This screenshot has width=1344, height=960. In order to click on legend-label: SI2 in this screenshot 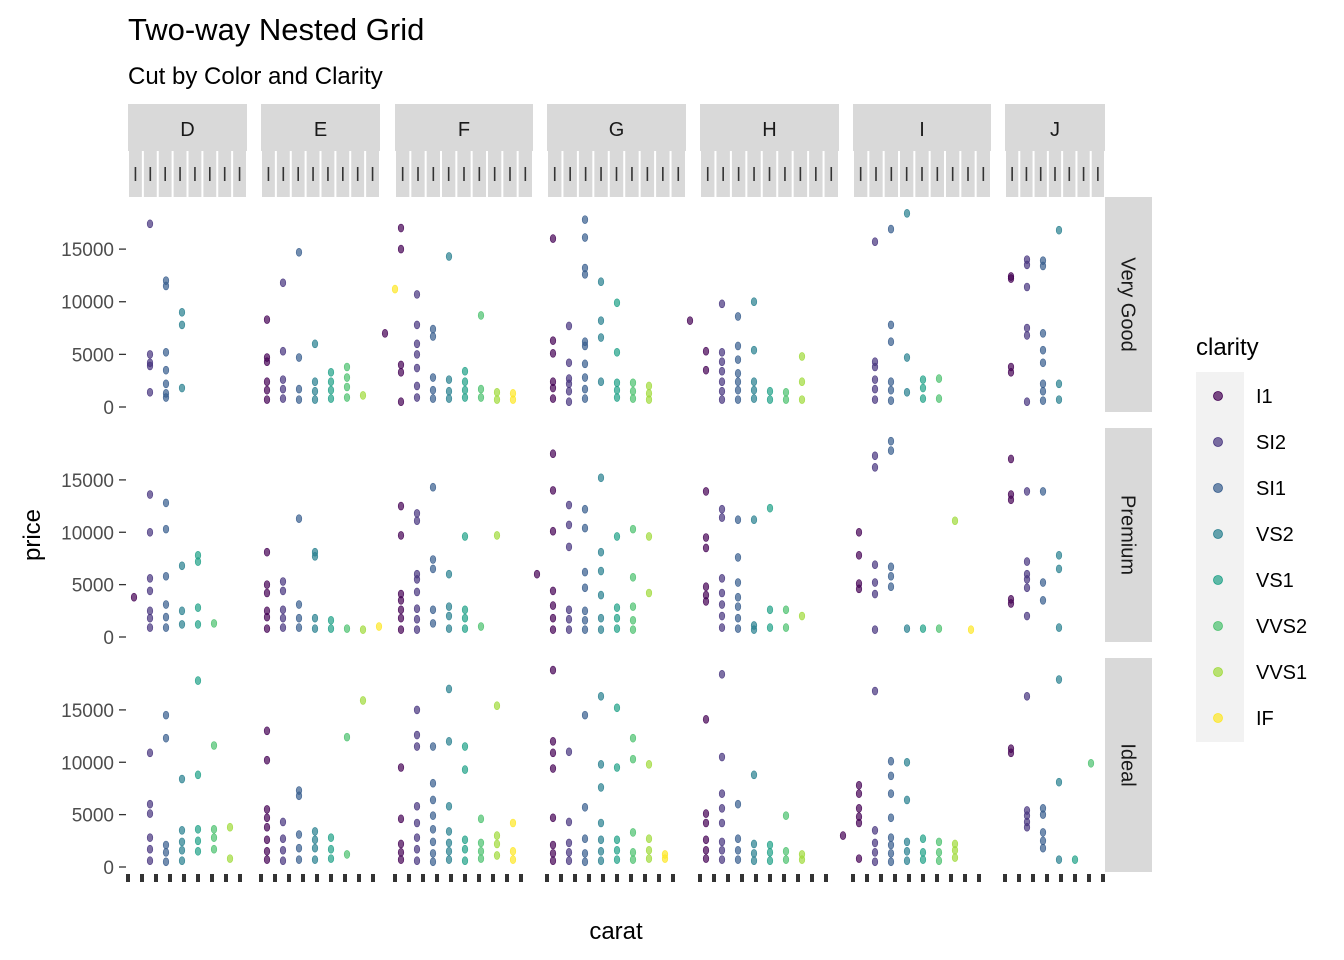, I will do `click(1271, 443)`.